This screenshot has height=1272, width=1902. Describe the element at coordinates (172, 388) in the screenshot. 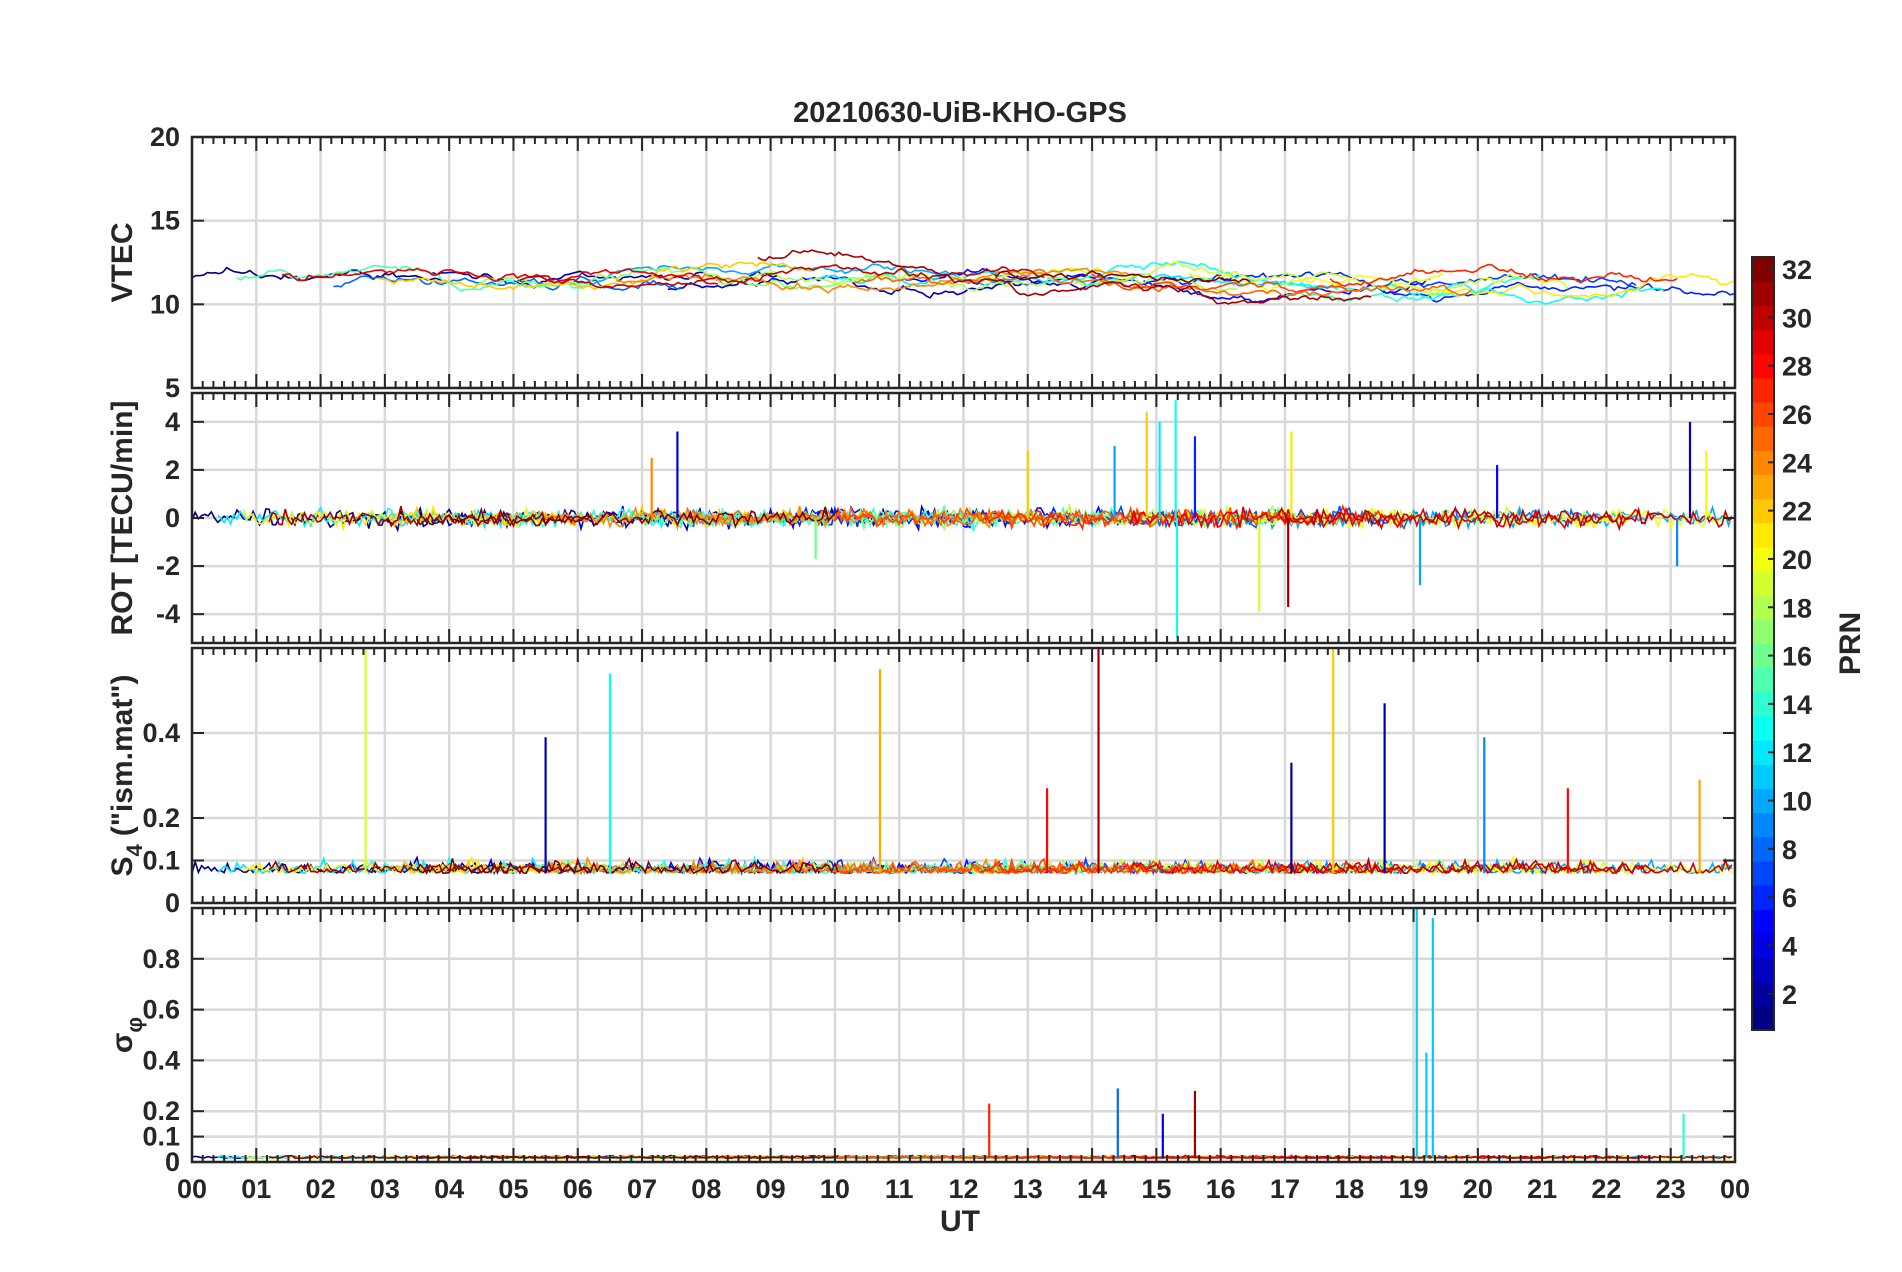

I see `y-tick-label: 5` at that location.